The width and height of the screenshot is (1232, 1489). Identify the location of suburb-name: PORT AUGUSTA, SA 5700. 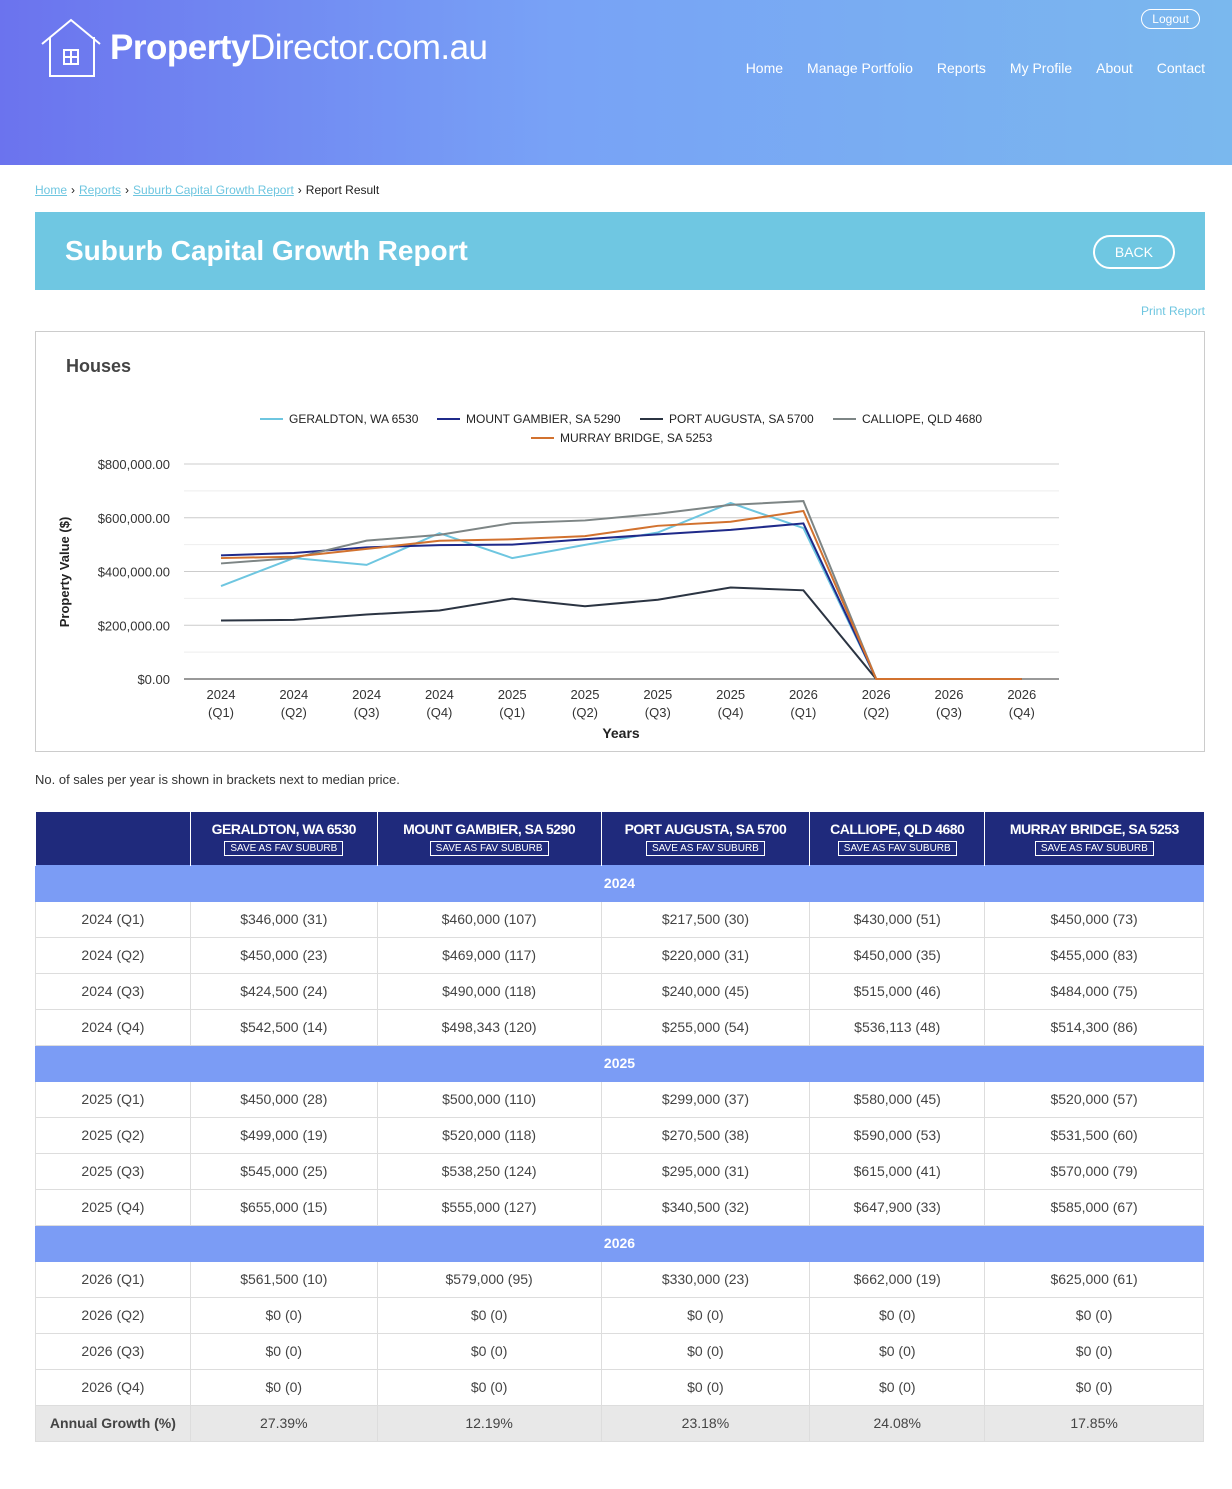
(705, 828).